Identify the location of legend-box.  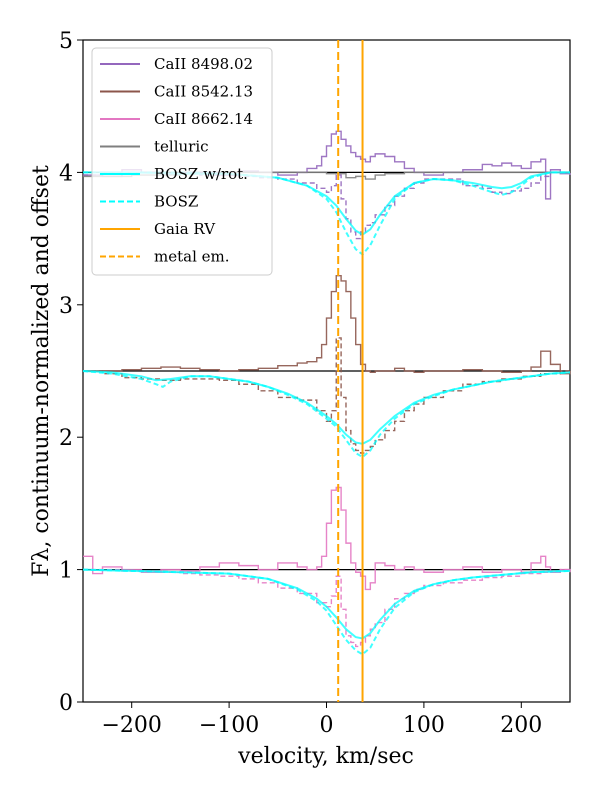
(182, 161).